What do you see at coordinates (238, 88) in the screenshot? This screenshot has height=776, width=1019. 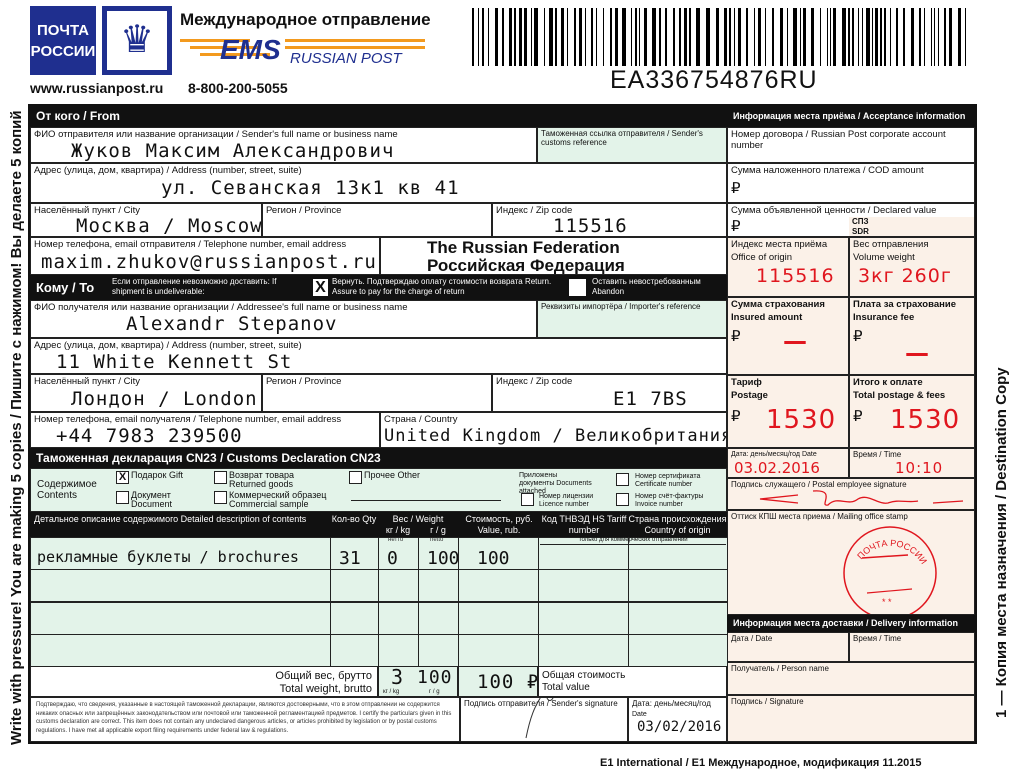 I see `hotline-phone: 8-800-200-5055` at bounding box center [238, 88].